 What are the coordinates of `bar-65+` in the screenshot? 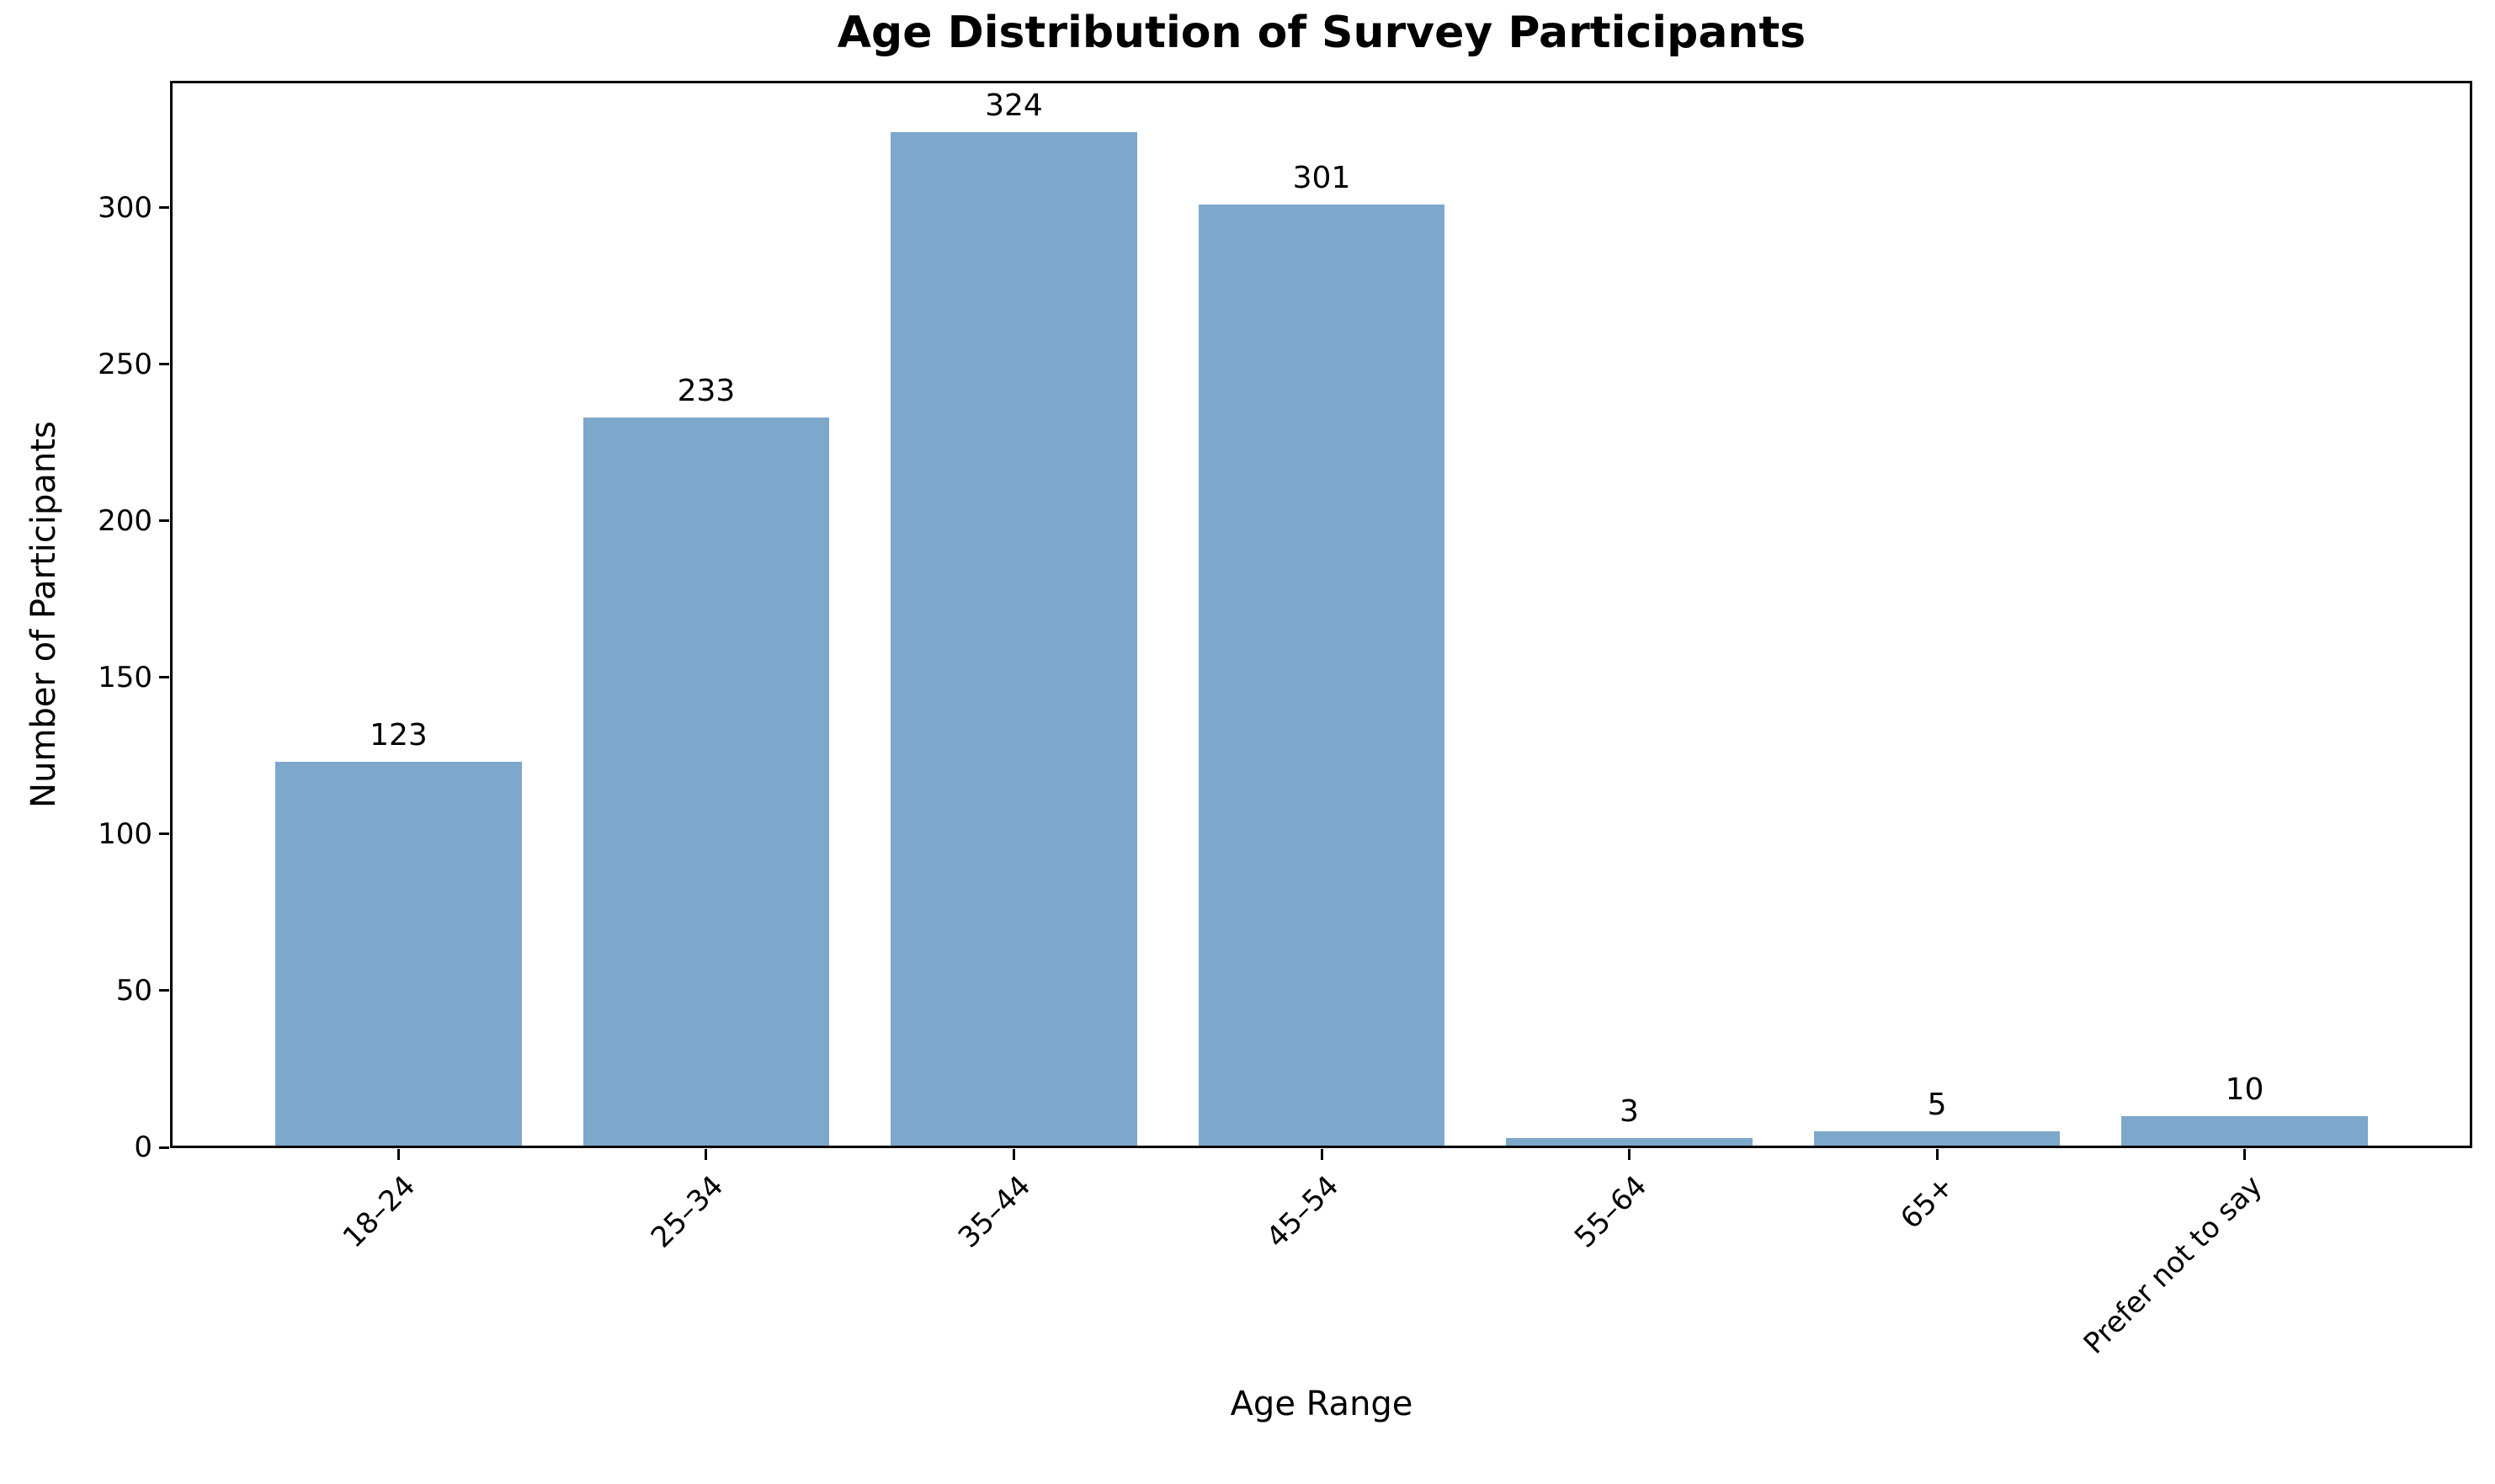 It's located at (1937, 1139).